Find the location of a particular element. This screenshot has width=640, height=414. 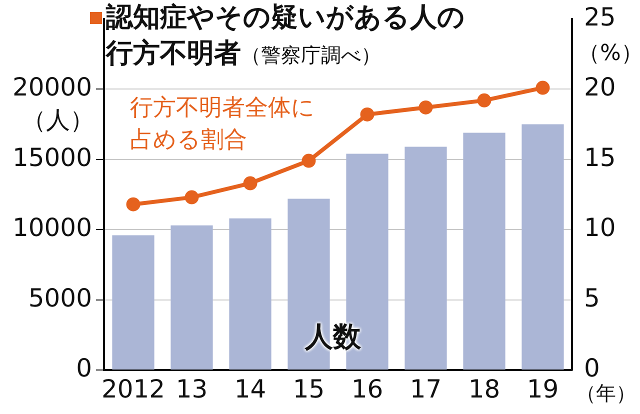

y-axis-title: （人） is located at coordinates (58, 120).